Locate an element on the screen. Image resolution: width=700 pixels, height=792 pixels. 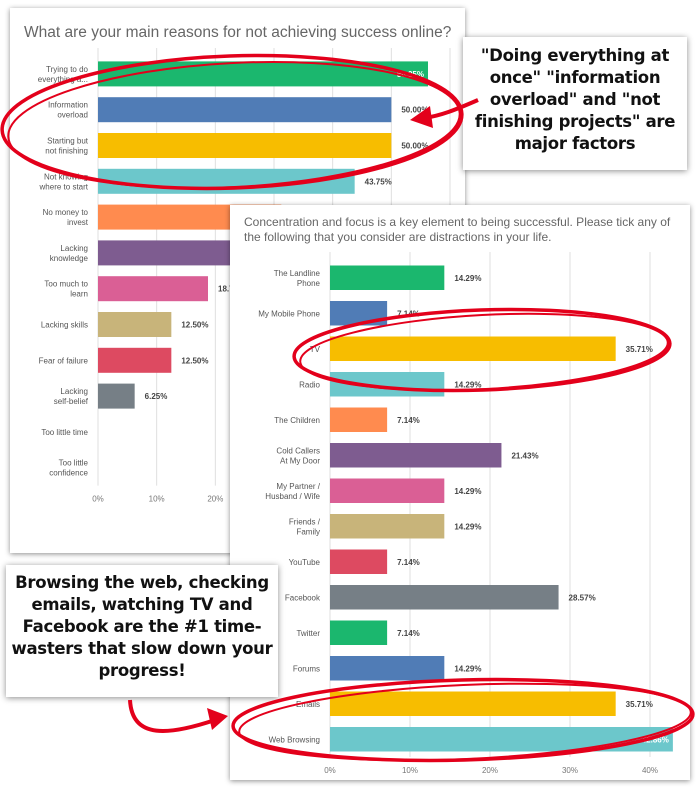
category-label: Fear of failure is located at coordinates (64, 360).